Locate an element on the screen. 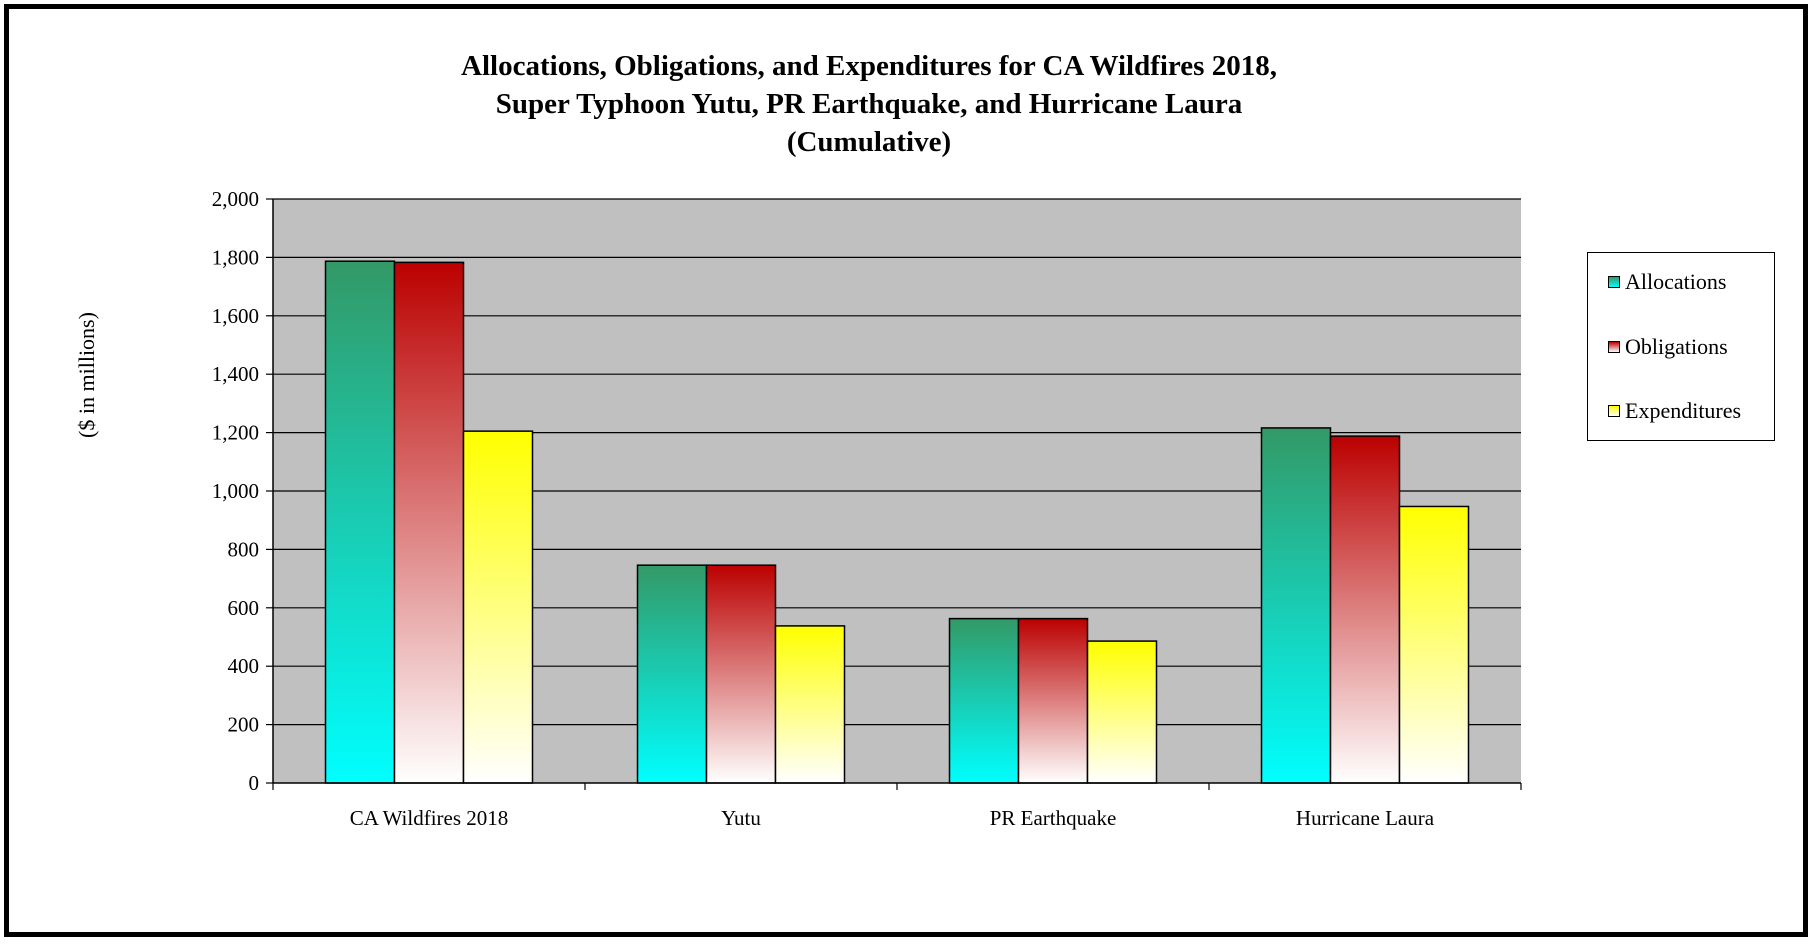  y-tick-label: 400 is located at coordinates (244, 666).